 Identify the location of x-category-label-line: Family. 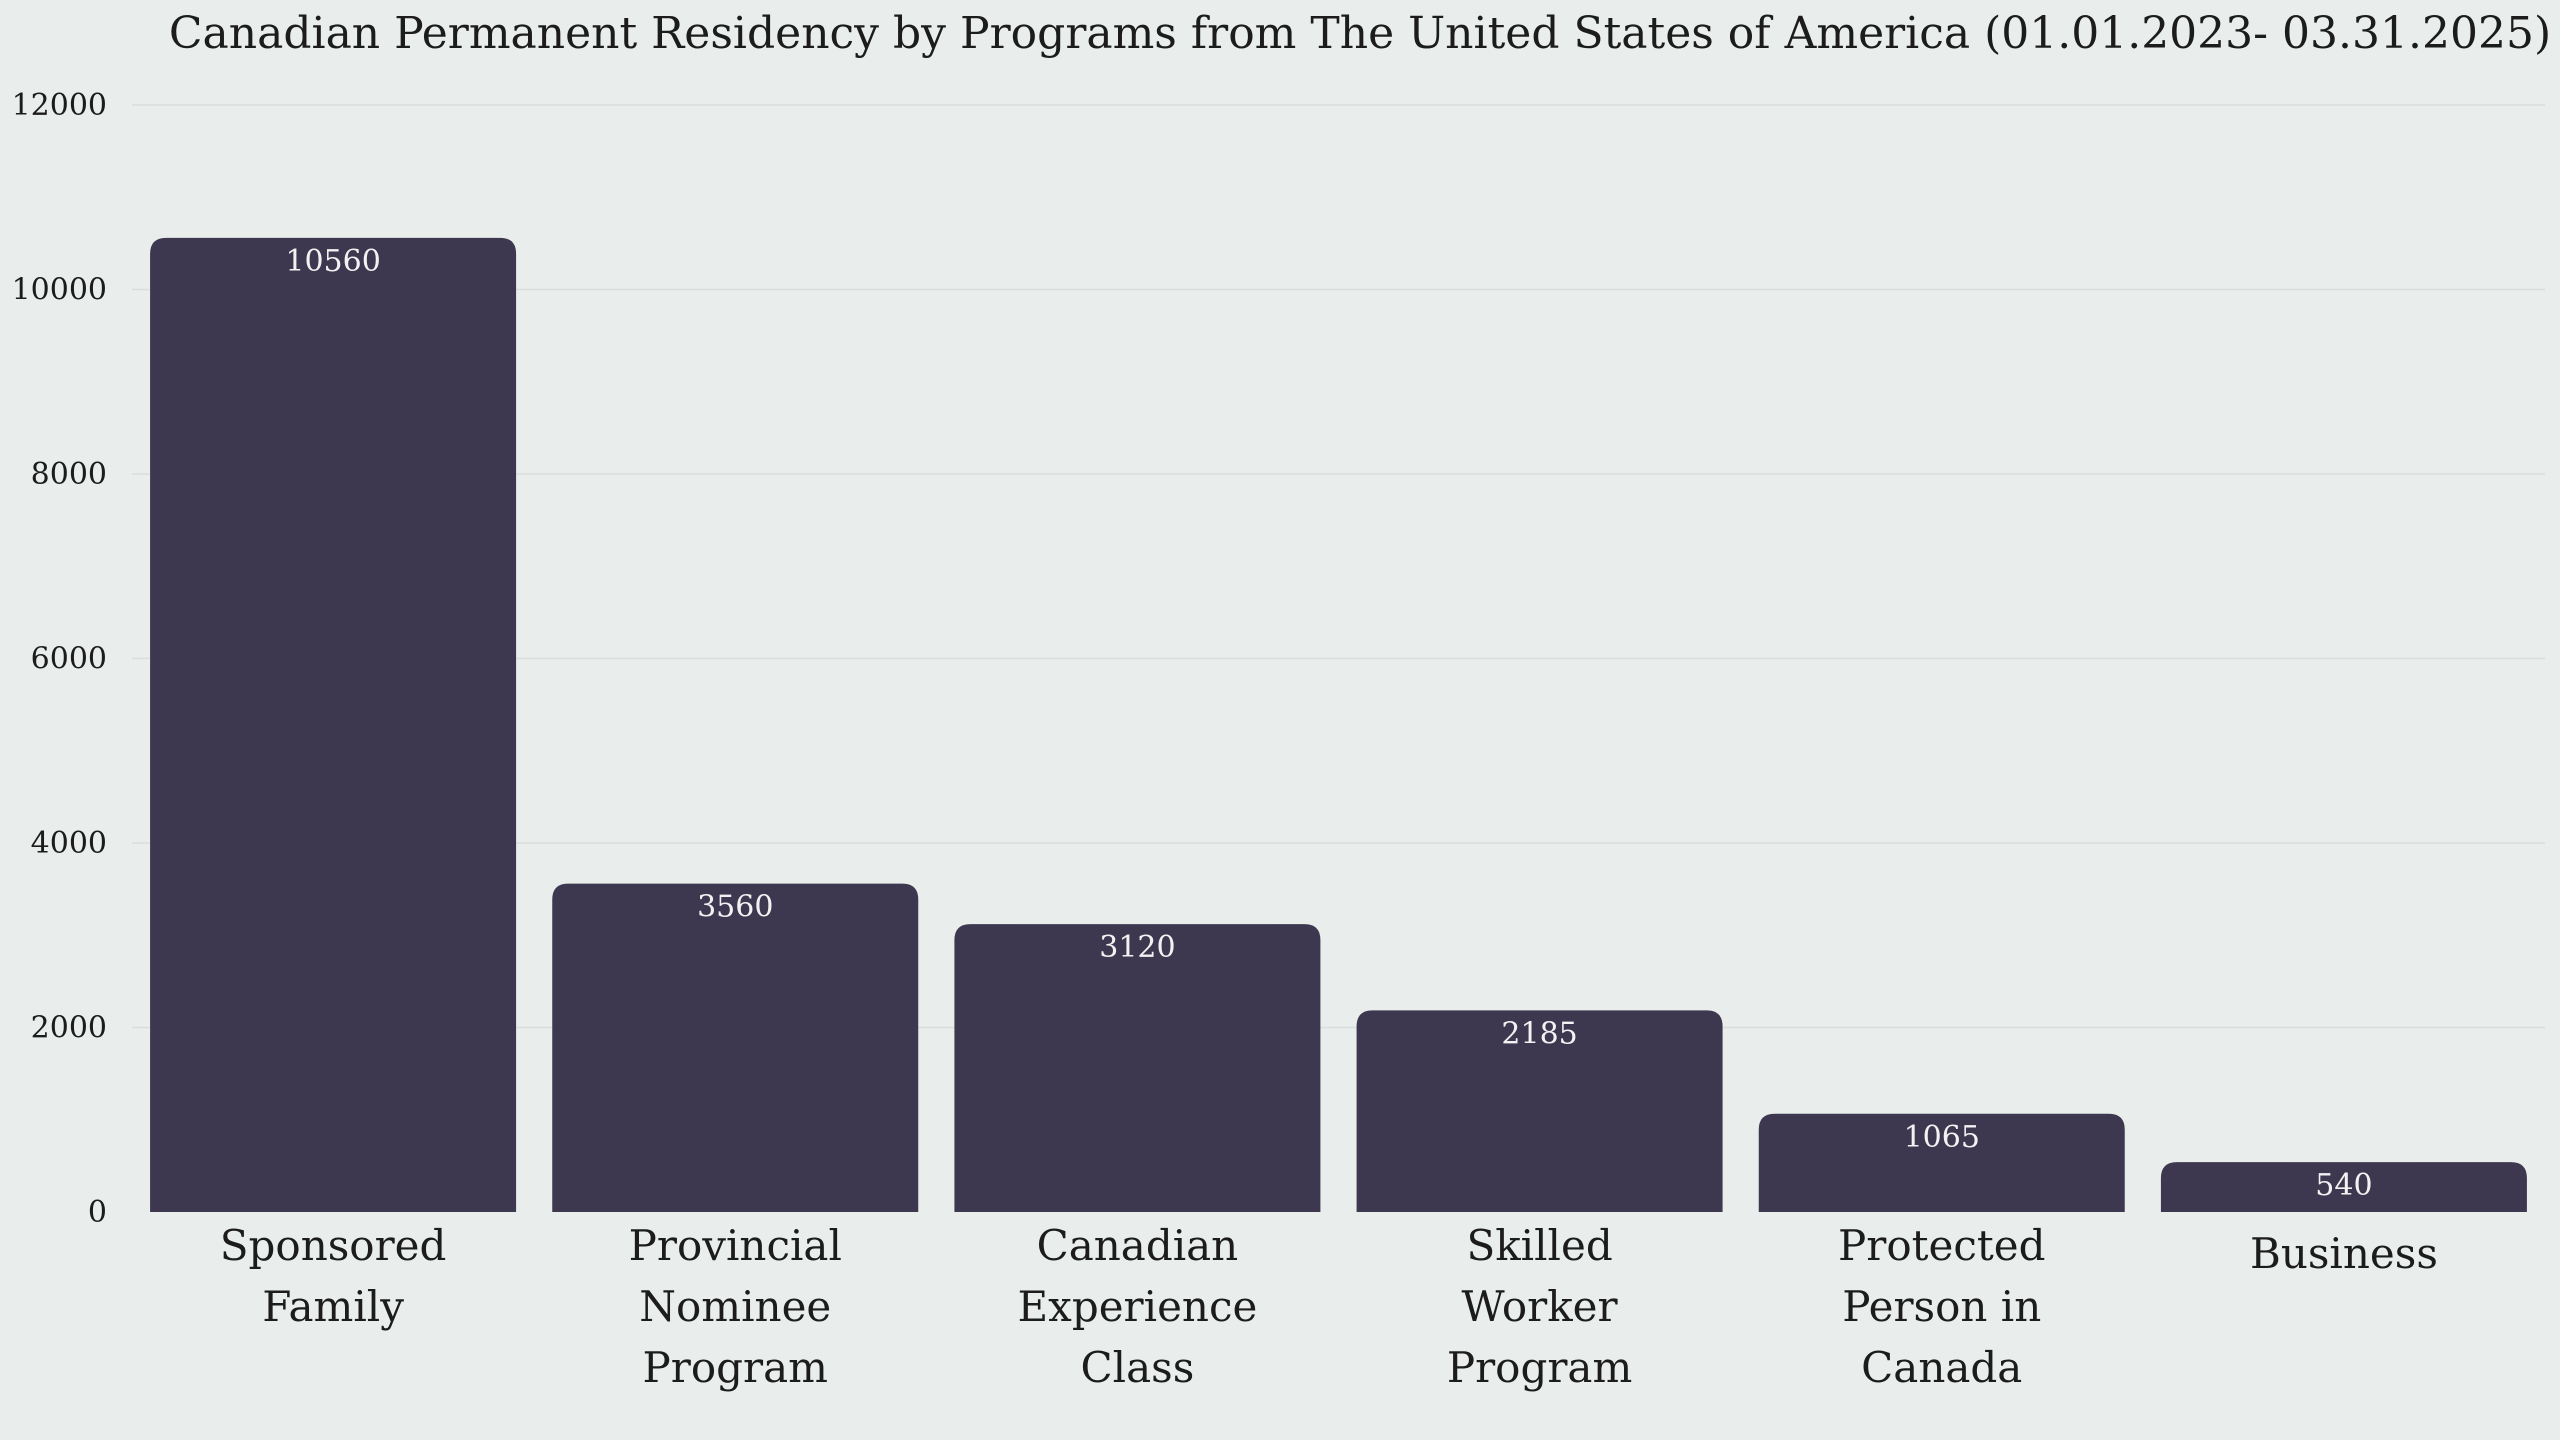
(333, 1306).